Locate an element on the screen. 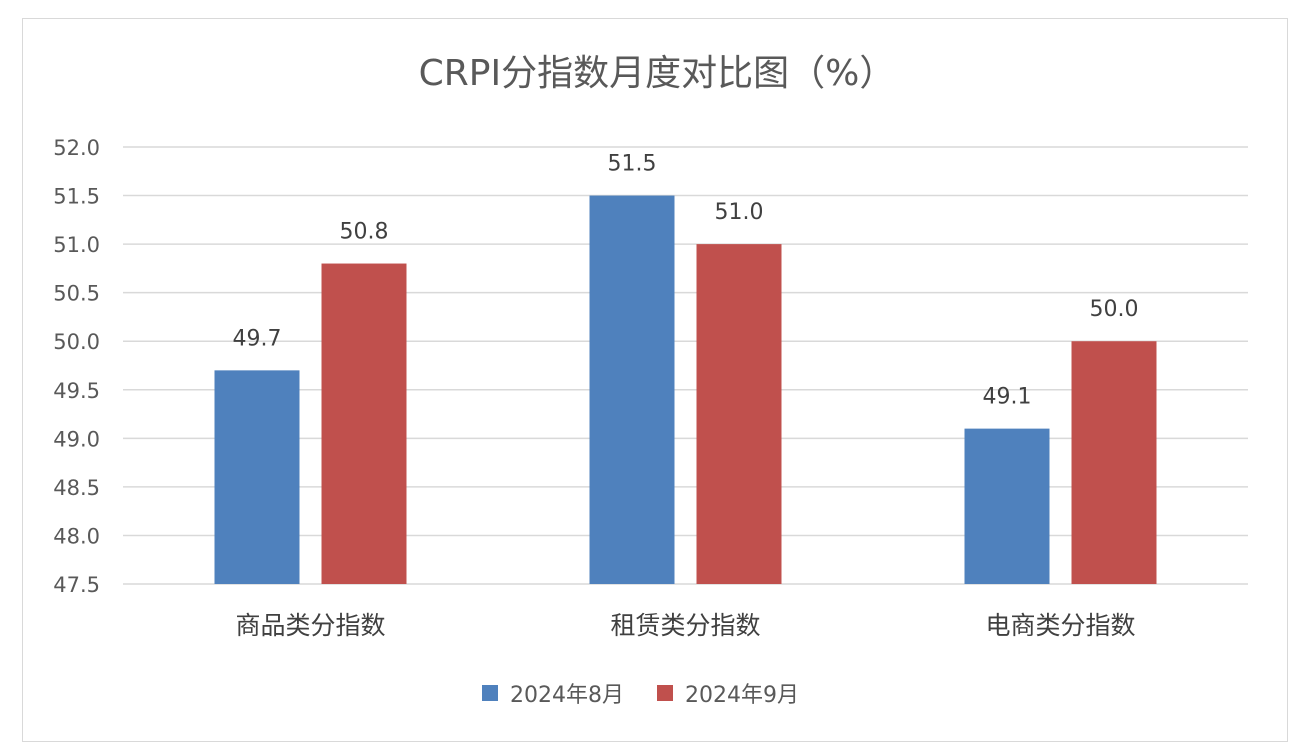 Image resolution: width=1314 pixels, height=749 pixels. y-tick-label: 51.5 is located at coordinates (76, 197).